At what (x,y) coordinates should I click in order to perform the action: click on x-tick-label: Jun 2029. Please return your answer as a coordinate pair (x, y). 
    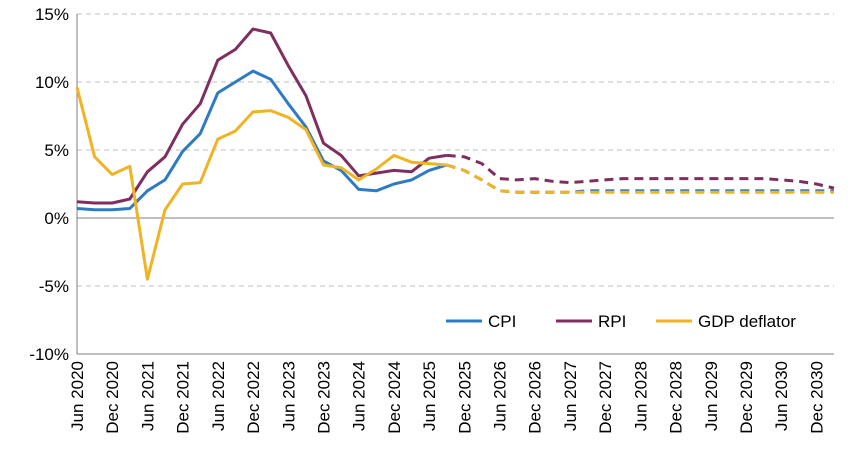
    Looking at the image, I should click on (711, 396).